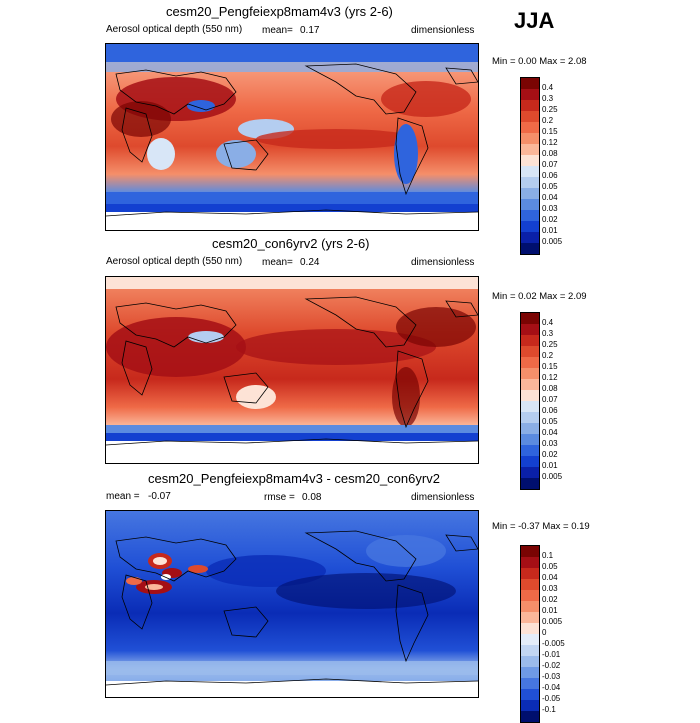 The height and width of the screenshot is (723, 700). Describe the element at coordinates (551, 676) in the screenshot. I see `colorbar-label: -0.03` at that location.